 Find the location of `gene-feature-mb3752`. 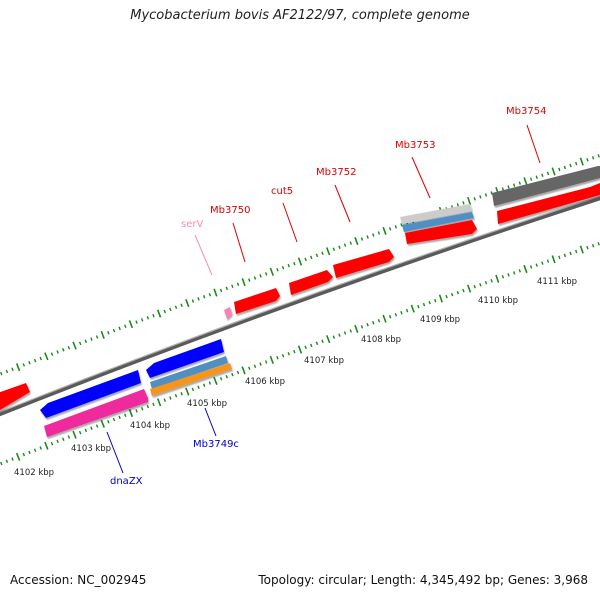

gene-feature-mb3752 is located at coordinates (363, 263).